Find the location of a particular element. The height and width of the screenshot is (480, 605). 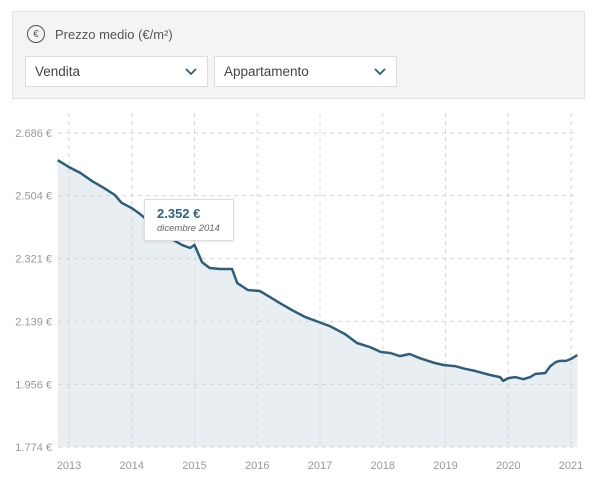

y-tick-label: 2.321 € is located at coordinates (33, 260).